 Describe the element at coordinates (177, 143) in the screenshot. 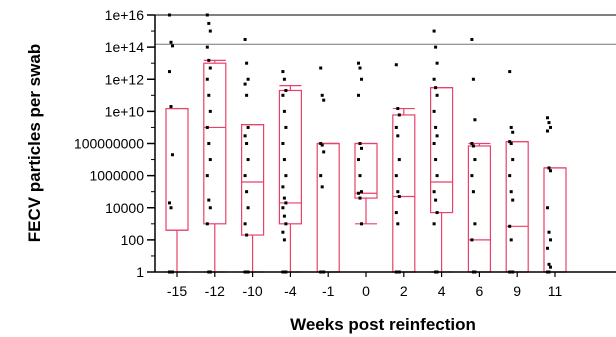

I see `box-group--15` at that location.